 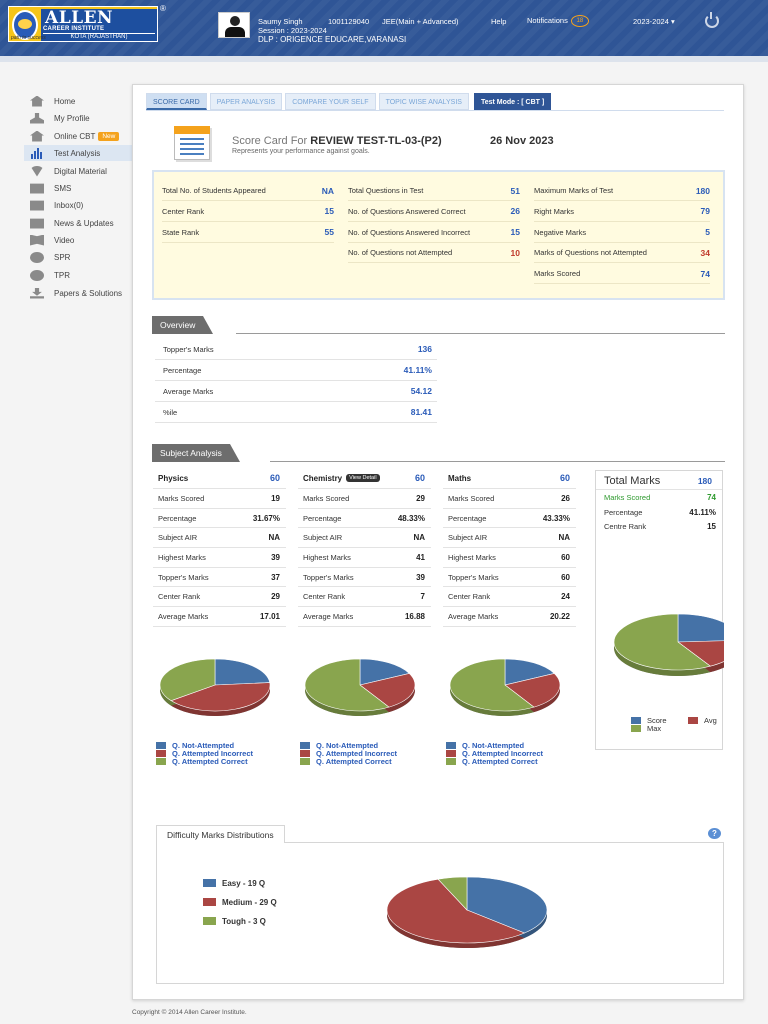 I want to click on summary-value: 74, so click(x=705, y=273).